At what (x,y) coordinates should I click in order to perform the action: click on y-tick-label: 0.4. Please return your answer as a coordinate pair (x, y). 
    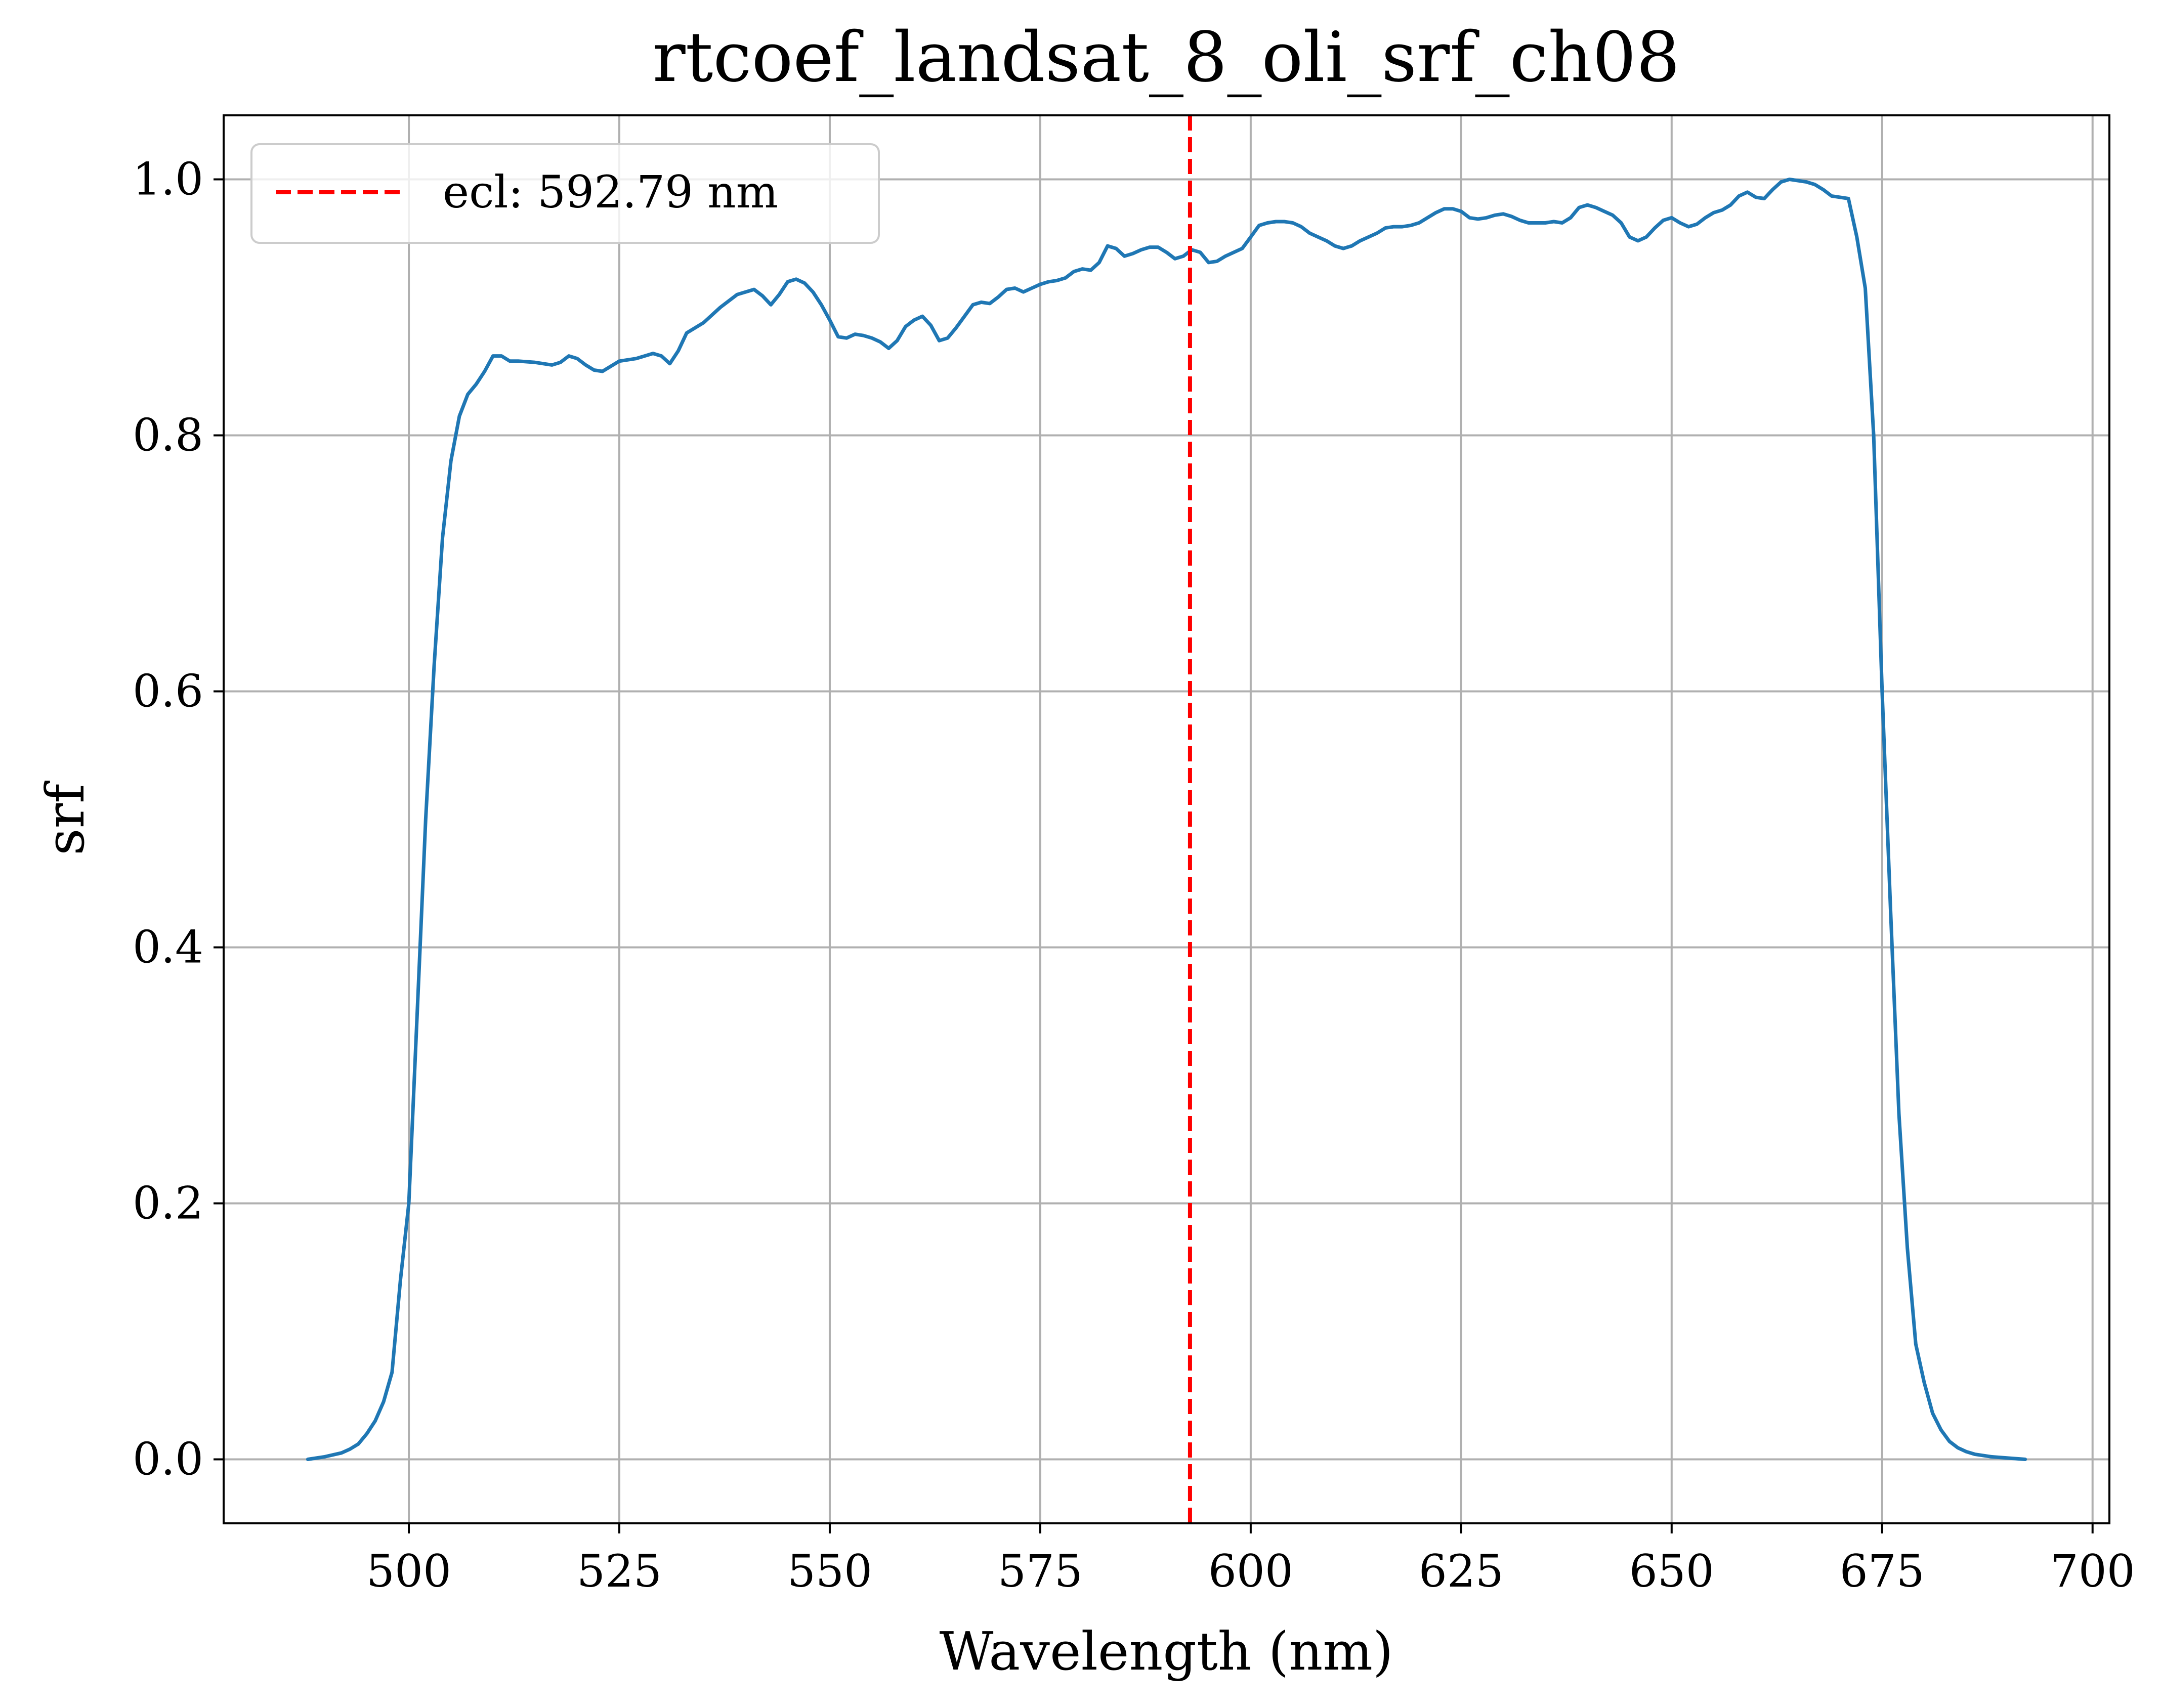
    Looking at the image, I should click on (168, 947).